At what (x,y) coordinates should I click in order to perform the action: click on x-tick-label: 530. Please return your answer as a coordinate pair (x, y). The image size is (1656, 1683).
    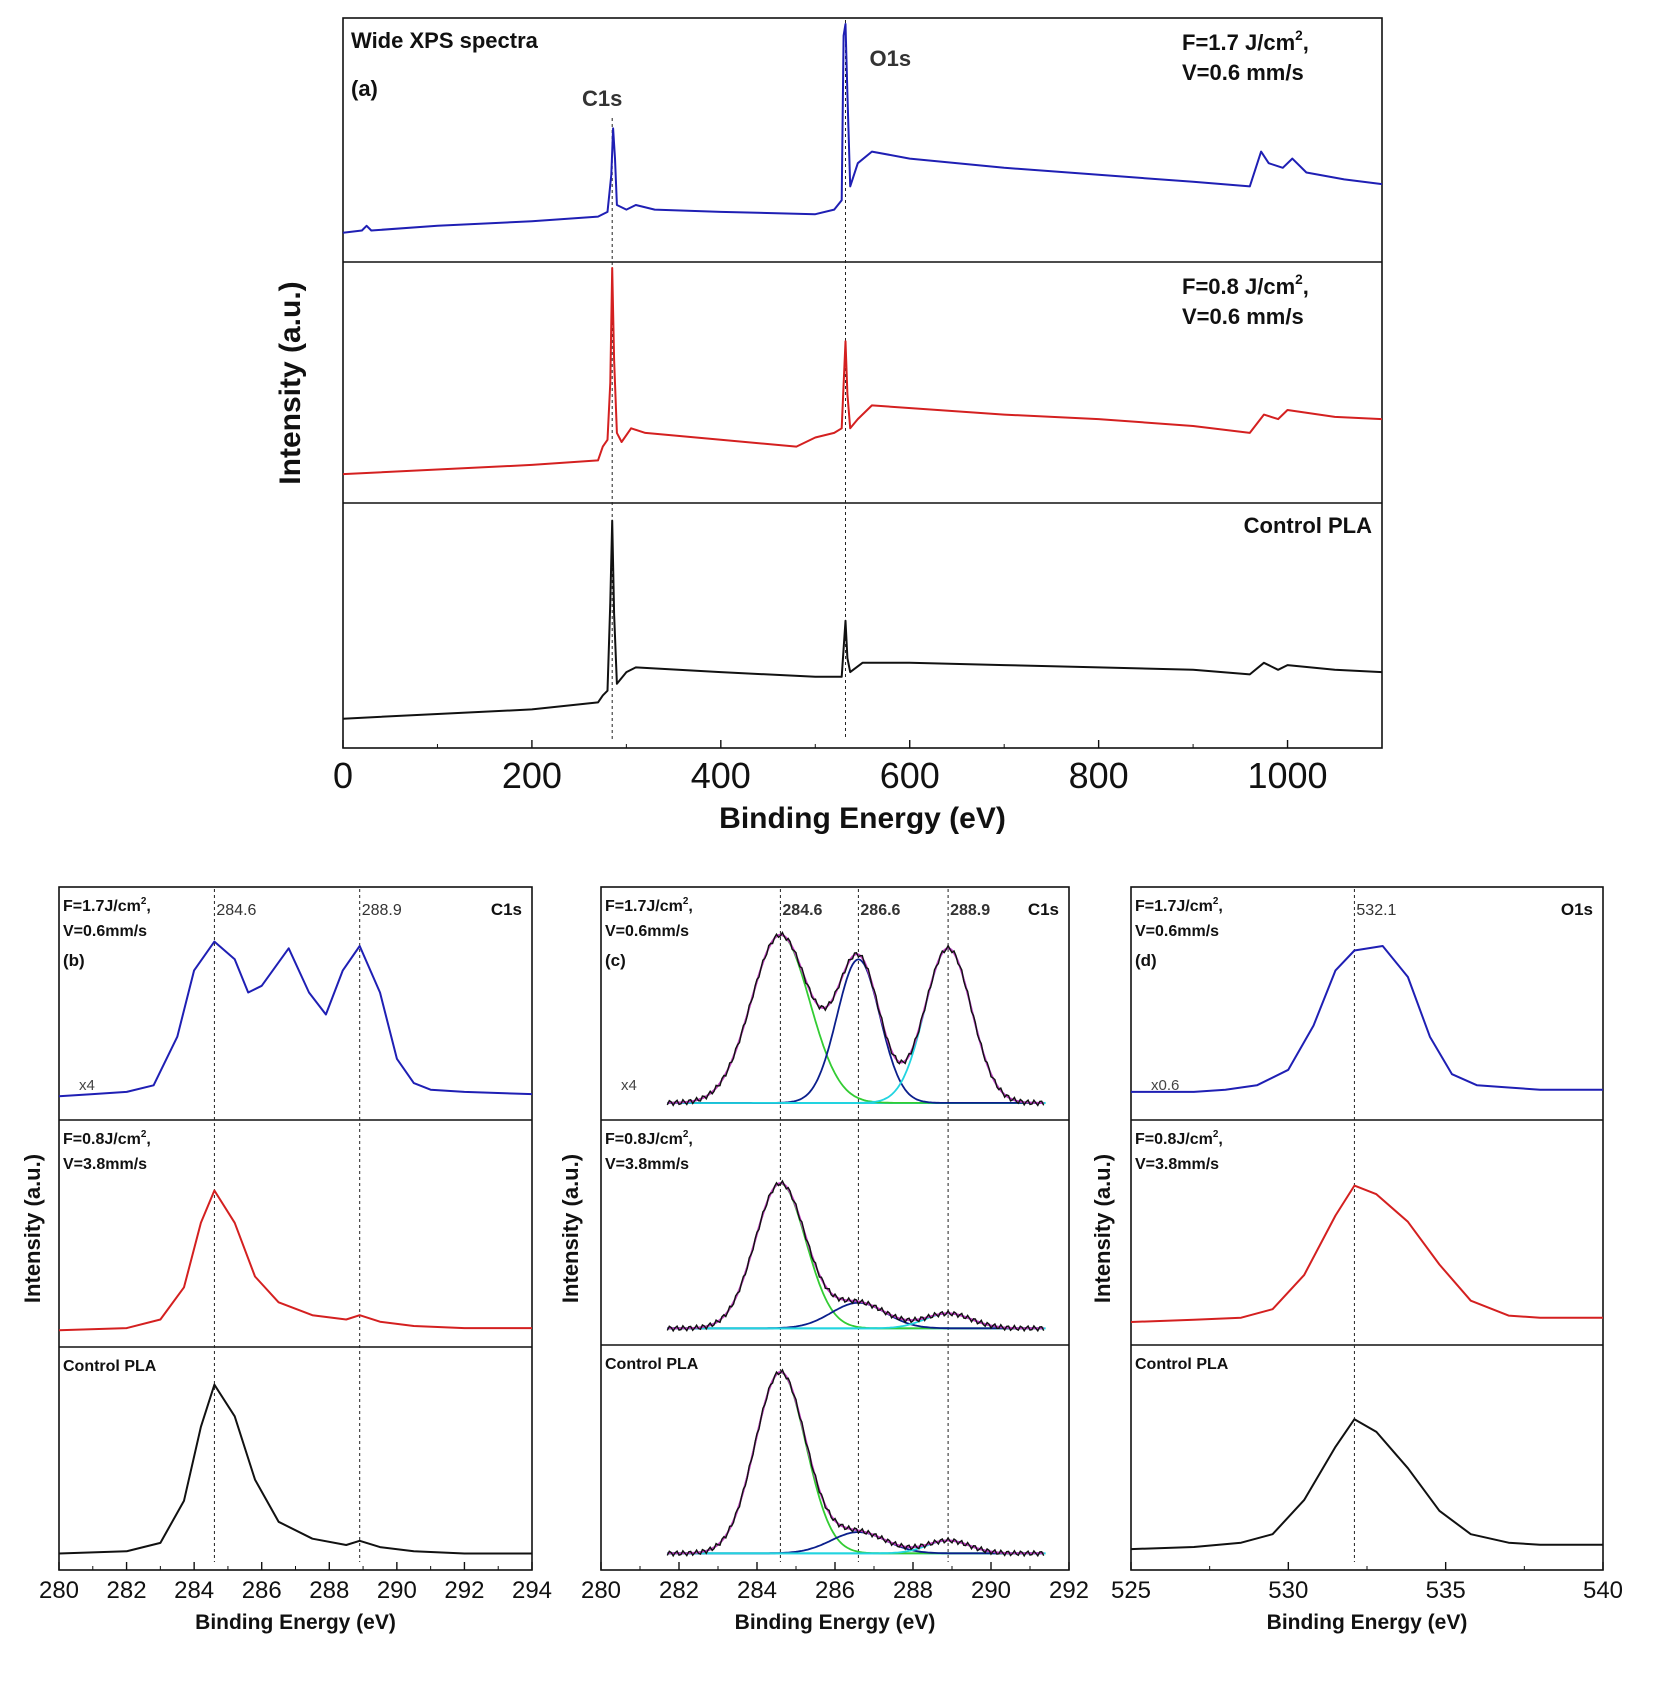
    Looking at the image, I should click on (1288, 1590).